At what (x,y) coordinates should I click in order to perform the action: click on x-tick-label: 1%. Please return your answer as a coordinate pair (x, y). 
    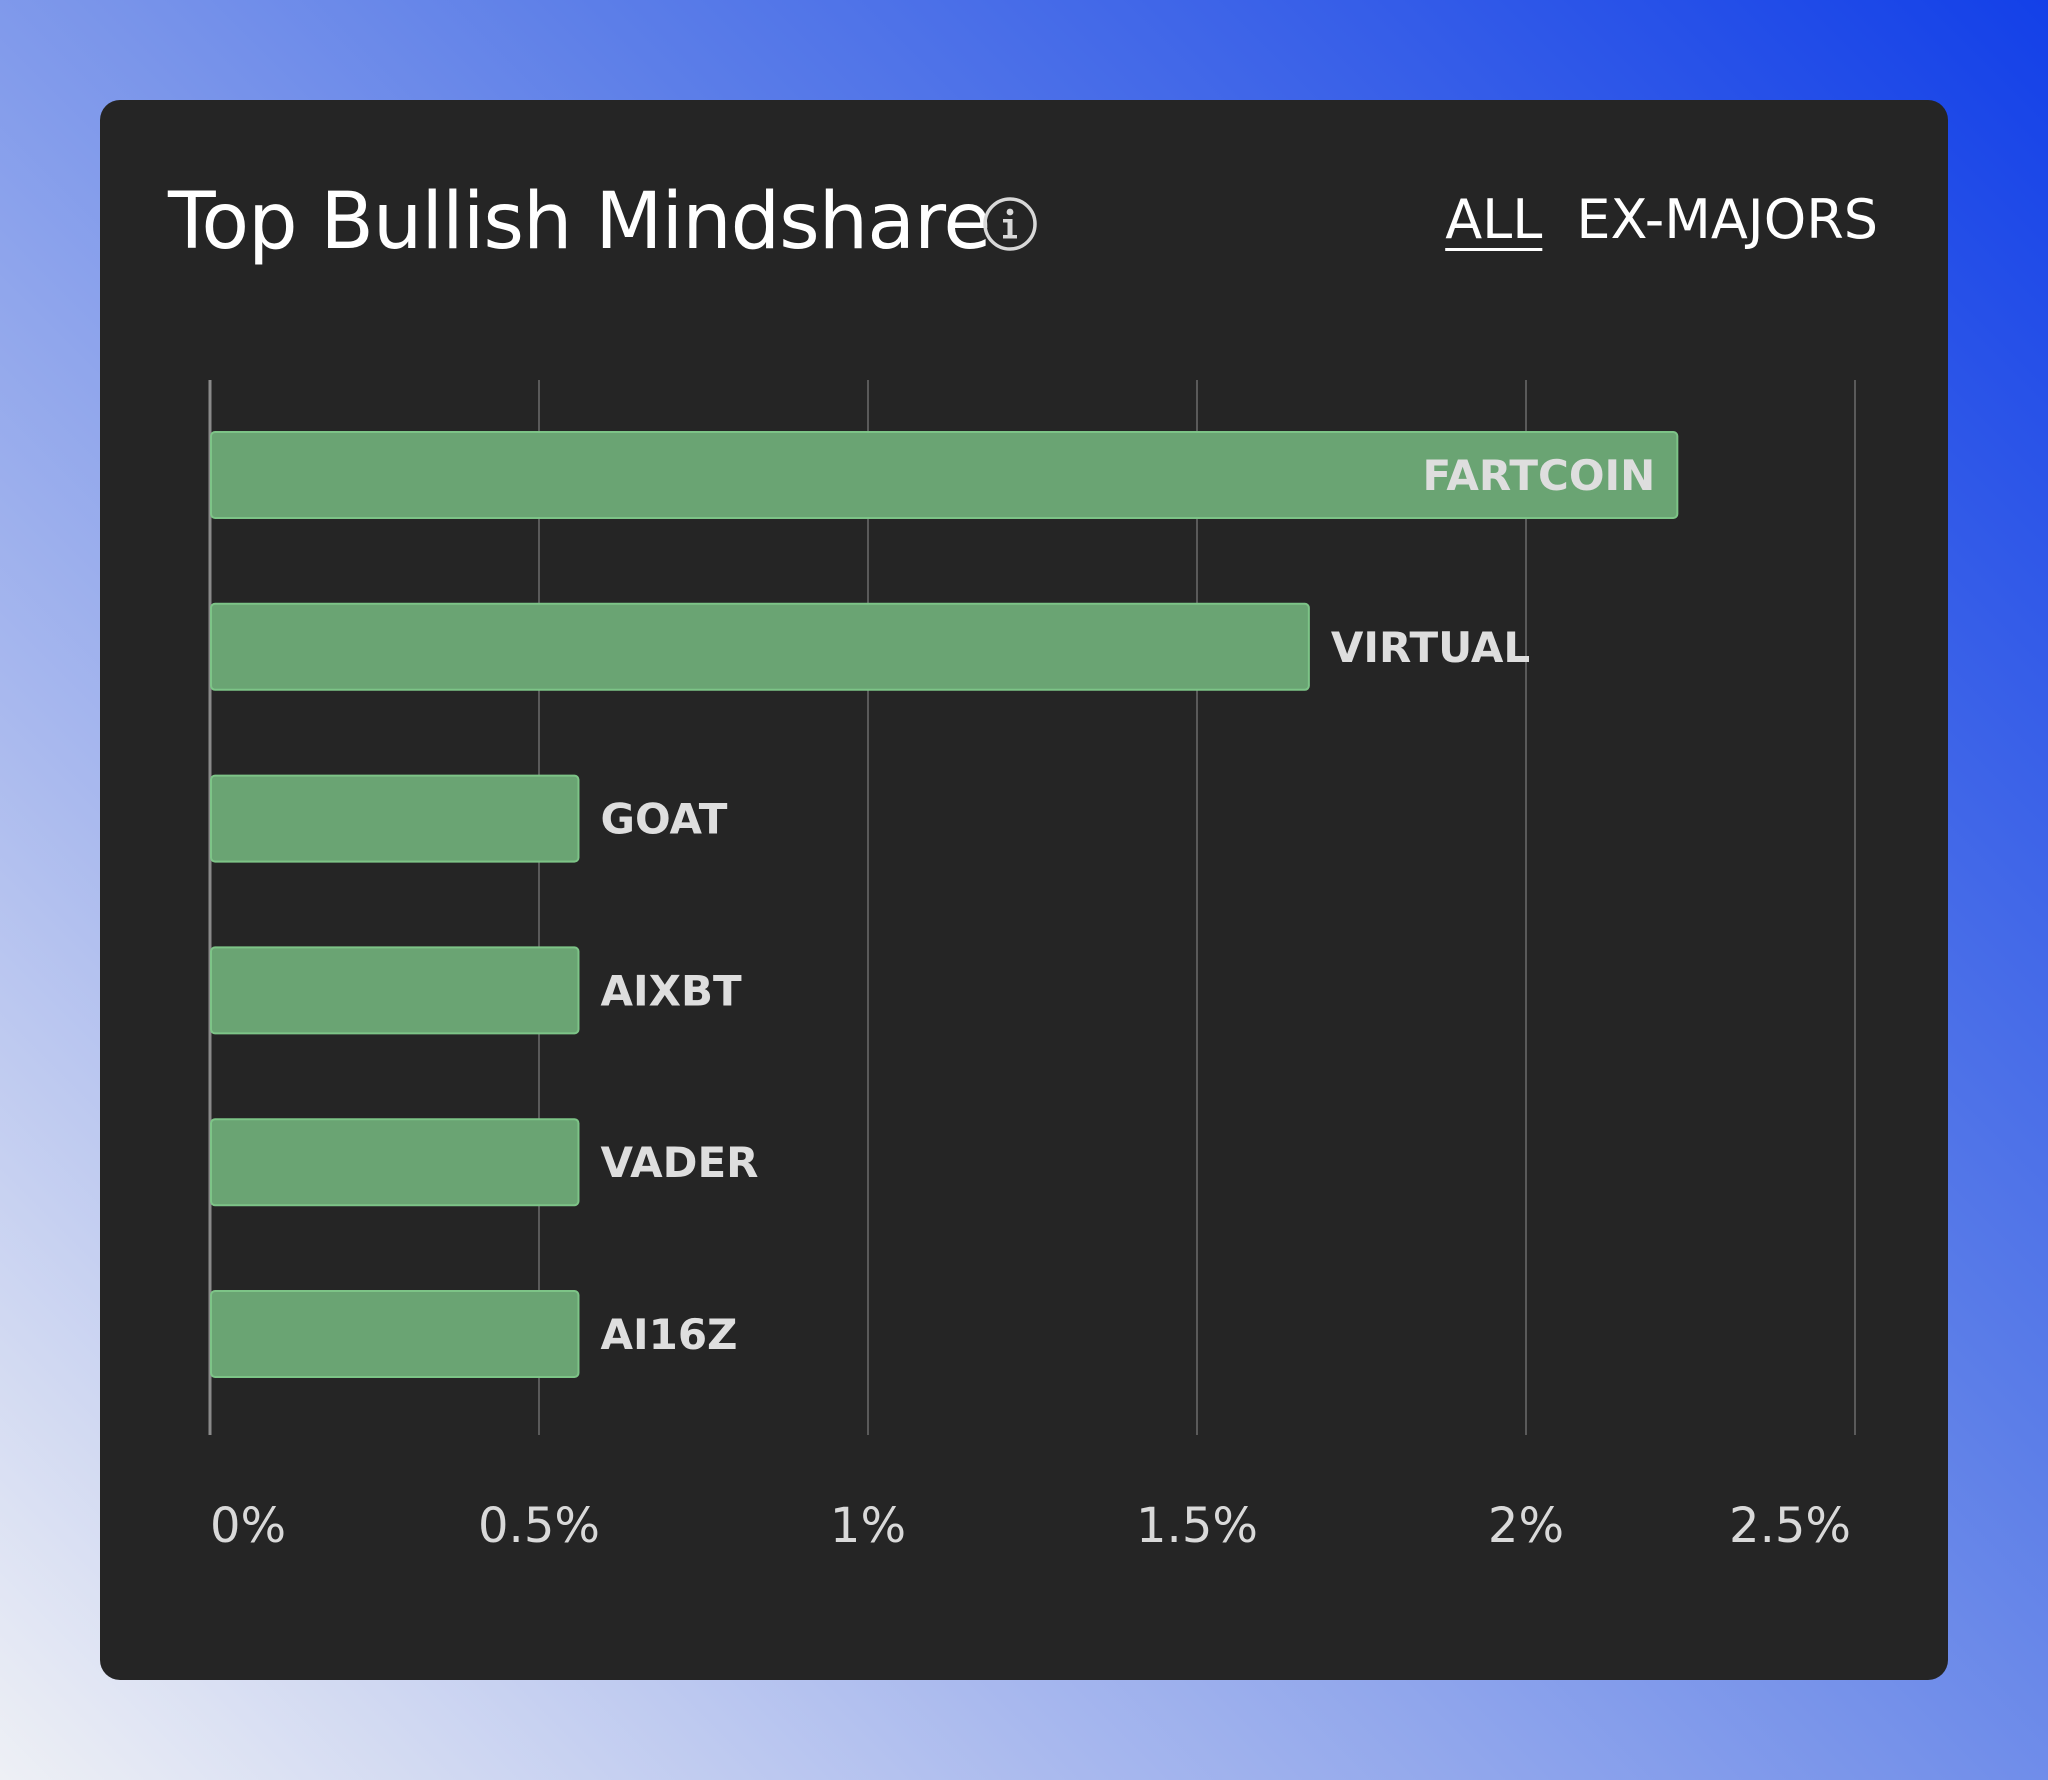
    Looking at the image, I should click on (868, 1526).